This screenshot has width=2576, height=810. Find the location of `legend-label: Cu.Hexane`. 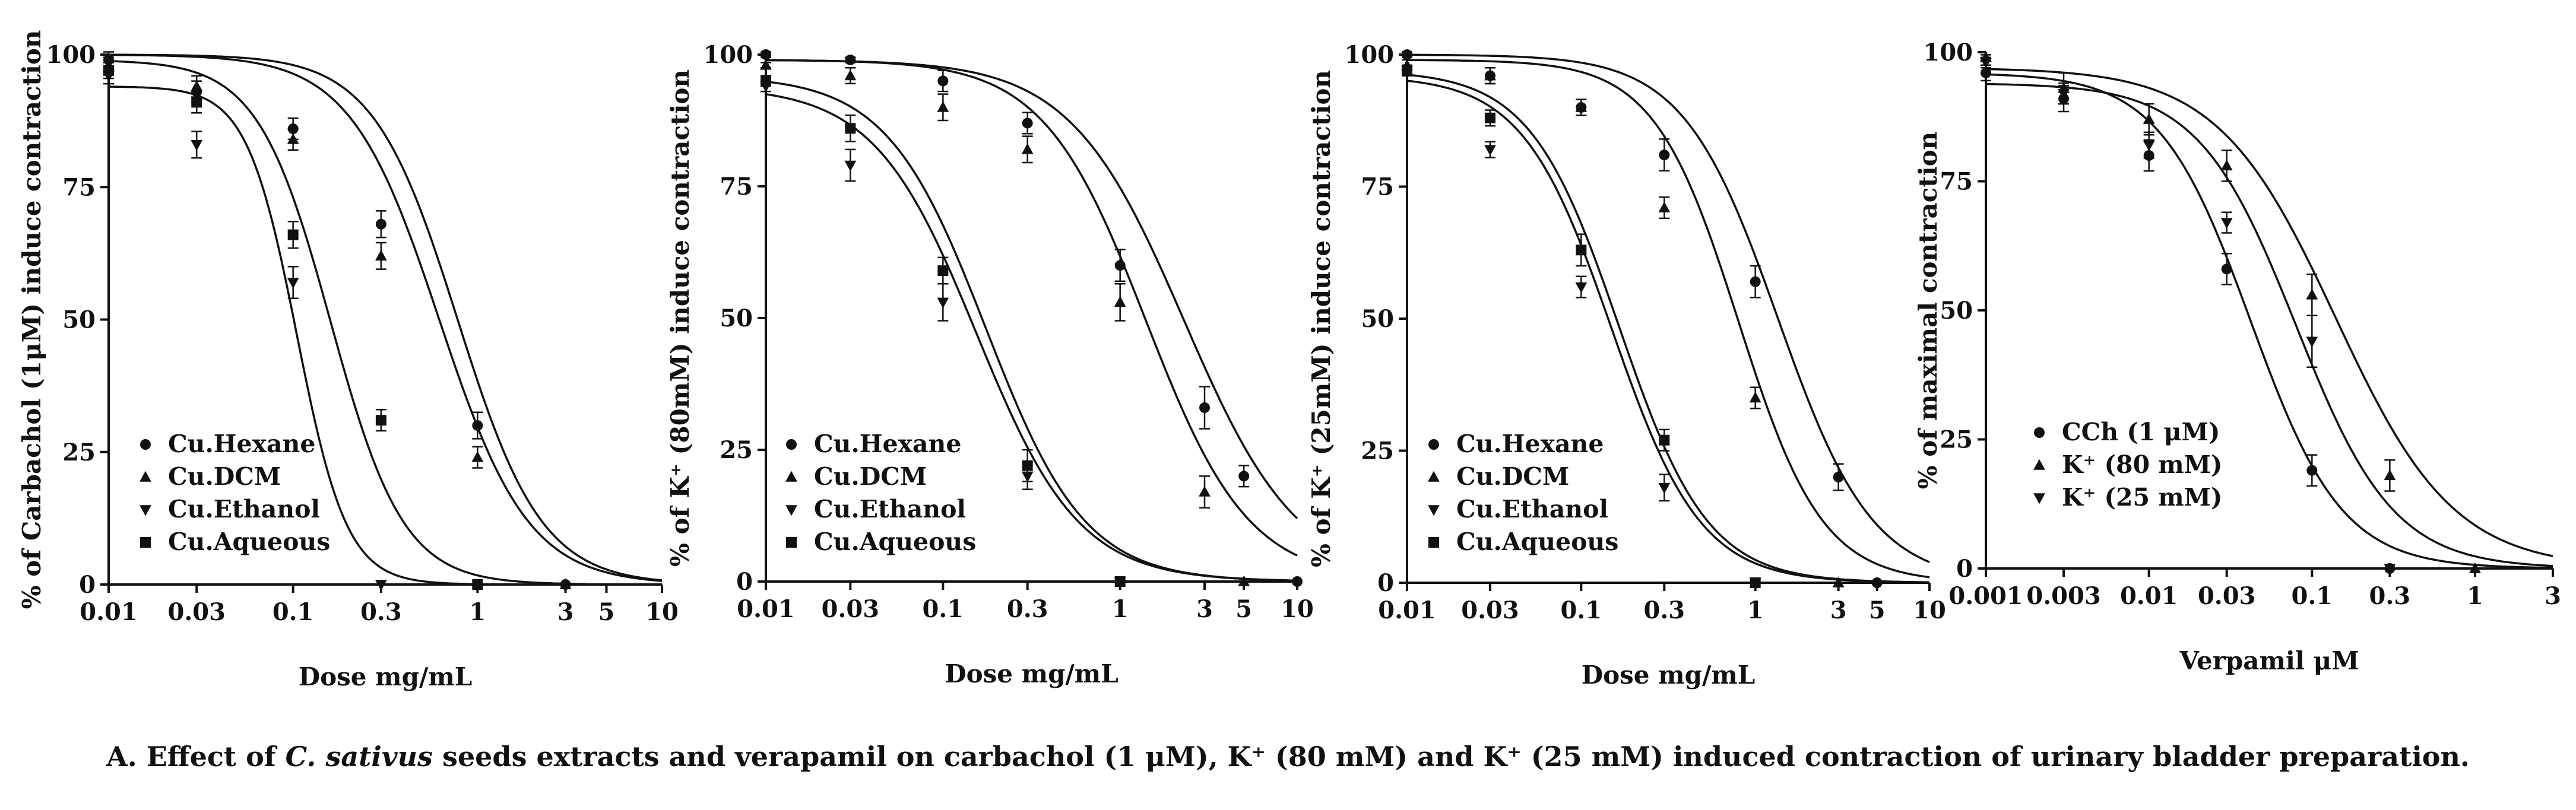

legend-label: Cu.Hexane is located at coordinates (888, 444).